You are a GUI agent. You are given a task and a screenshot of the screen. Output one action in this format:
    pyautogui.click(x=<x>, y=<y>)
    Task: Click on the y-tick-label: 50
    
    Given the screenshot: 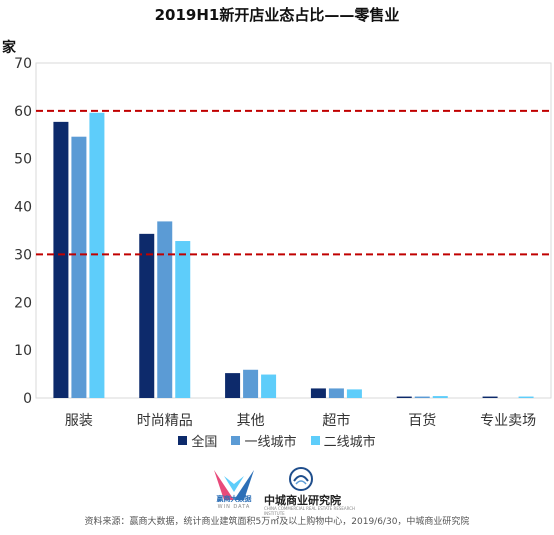 What is the action you would take?
    pyautogui.click(x=23, y=160)
    